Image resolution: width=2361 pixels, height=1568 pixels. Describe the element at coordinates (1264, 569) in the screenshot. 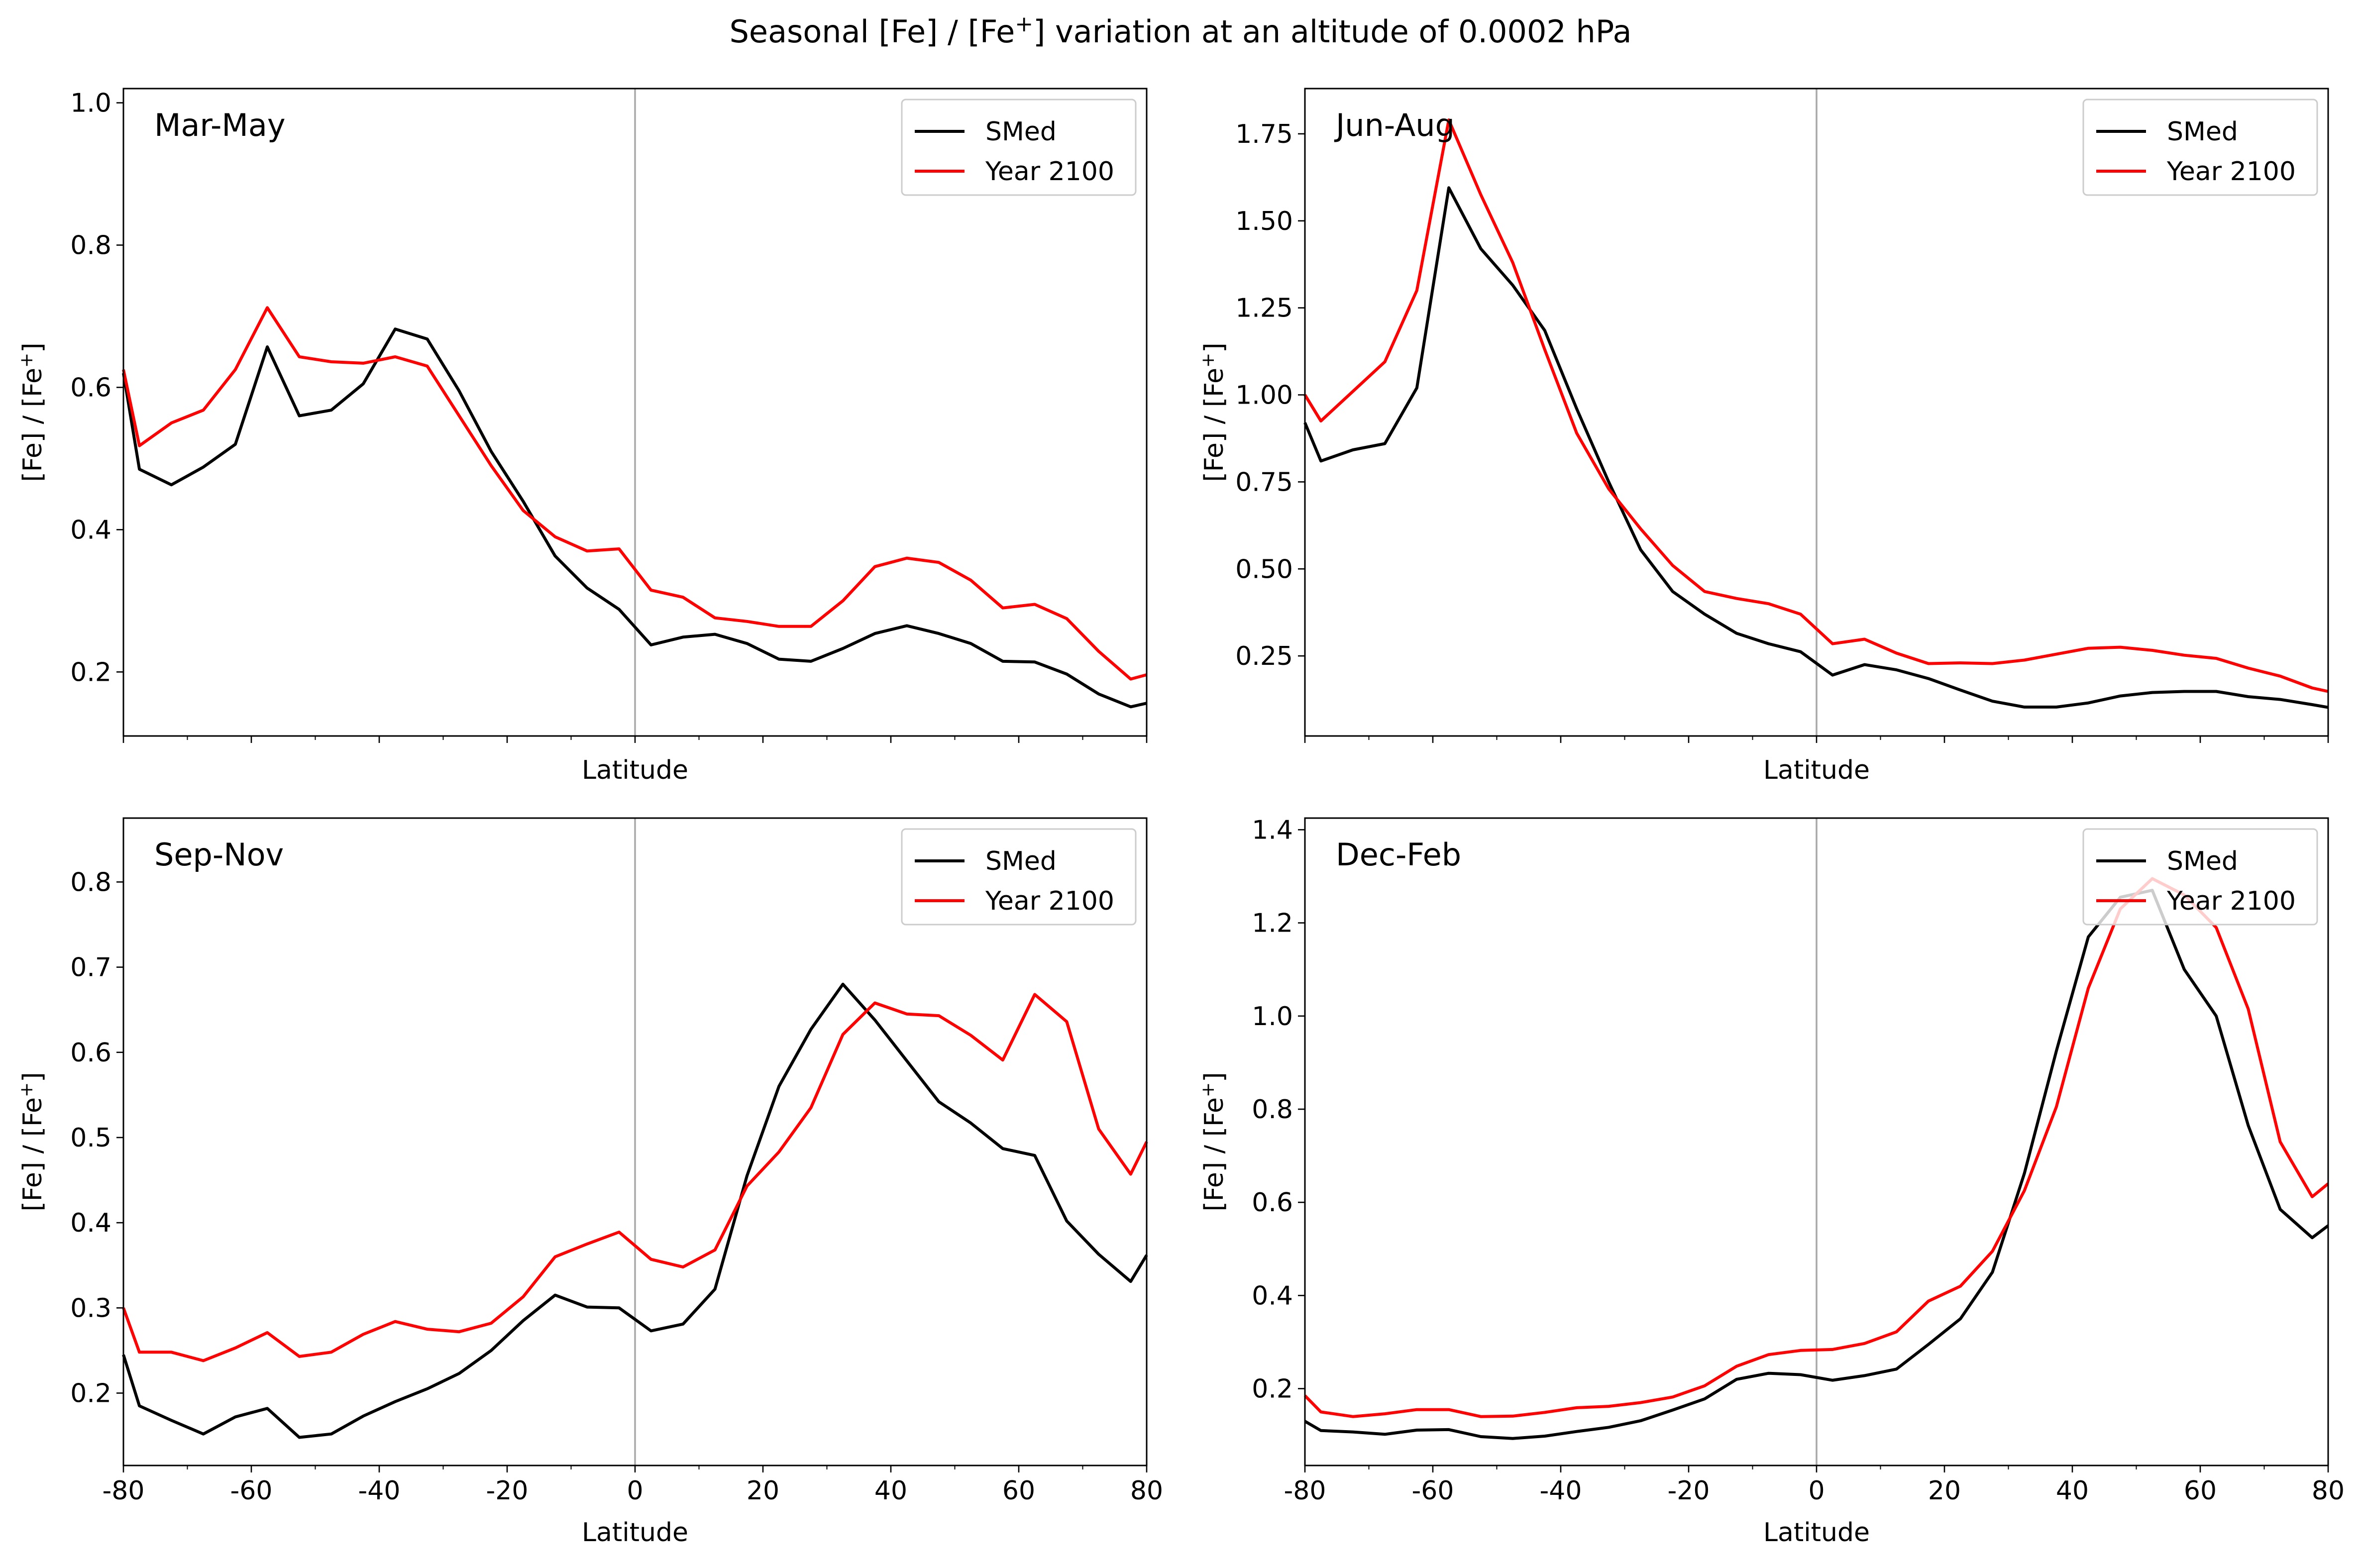

I see `y-tick-label: 0.50` at that location.